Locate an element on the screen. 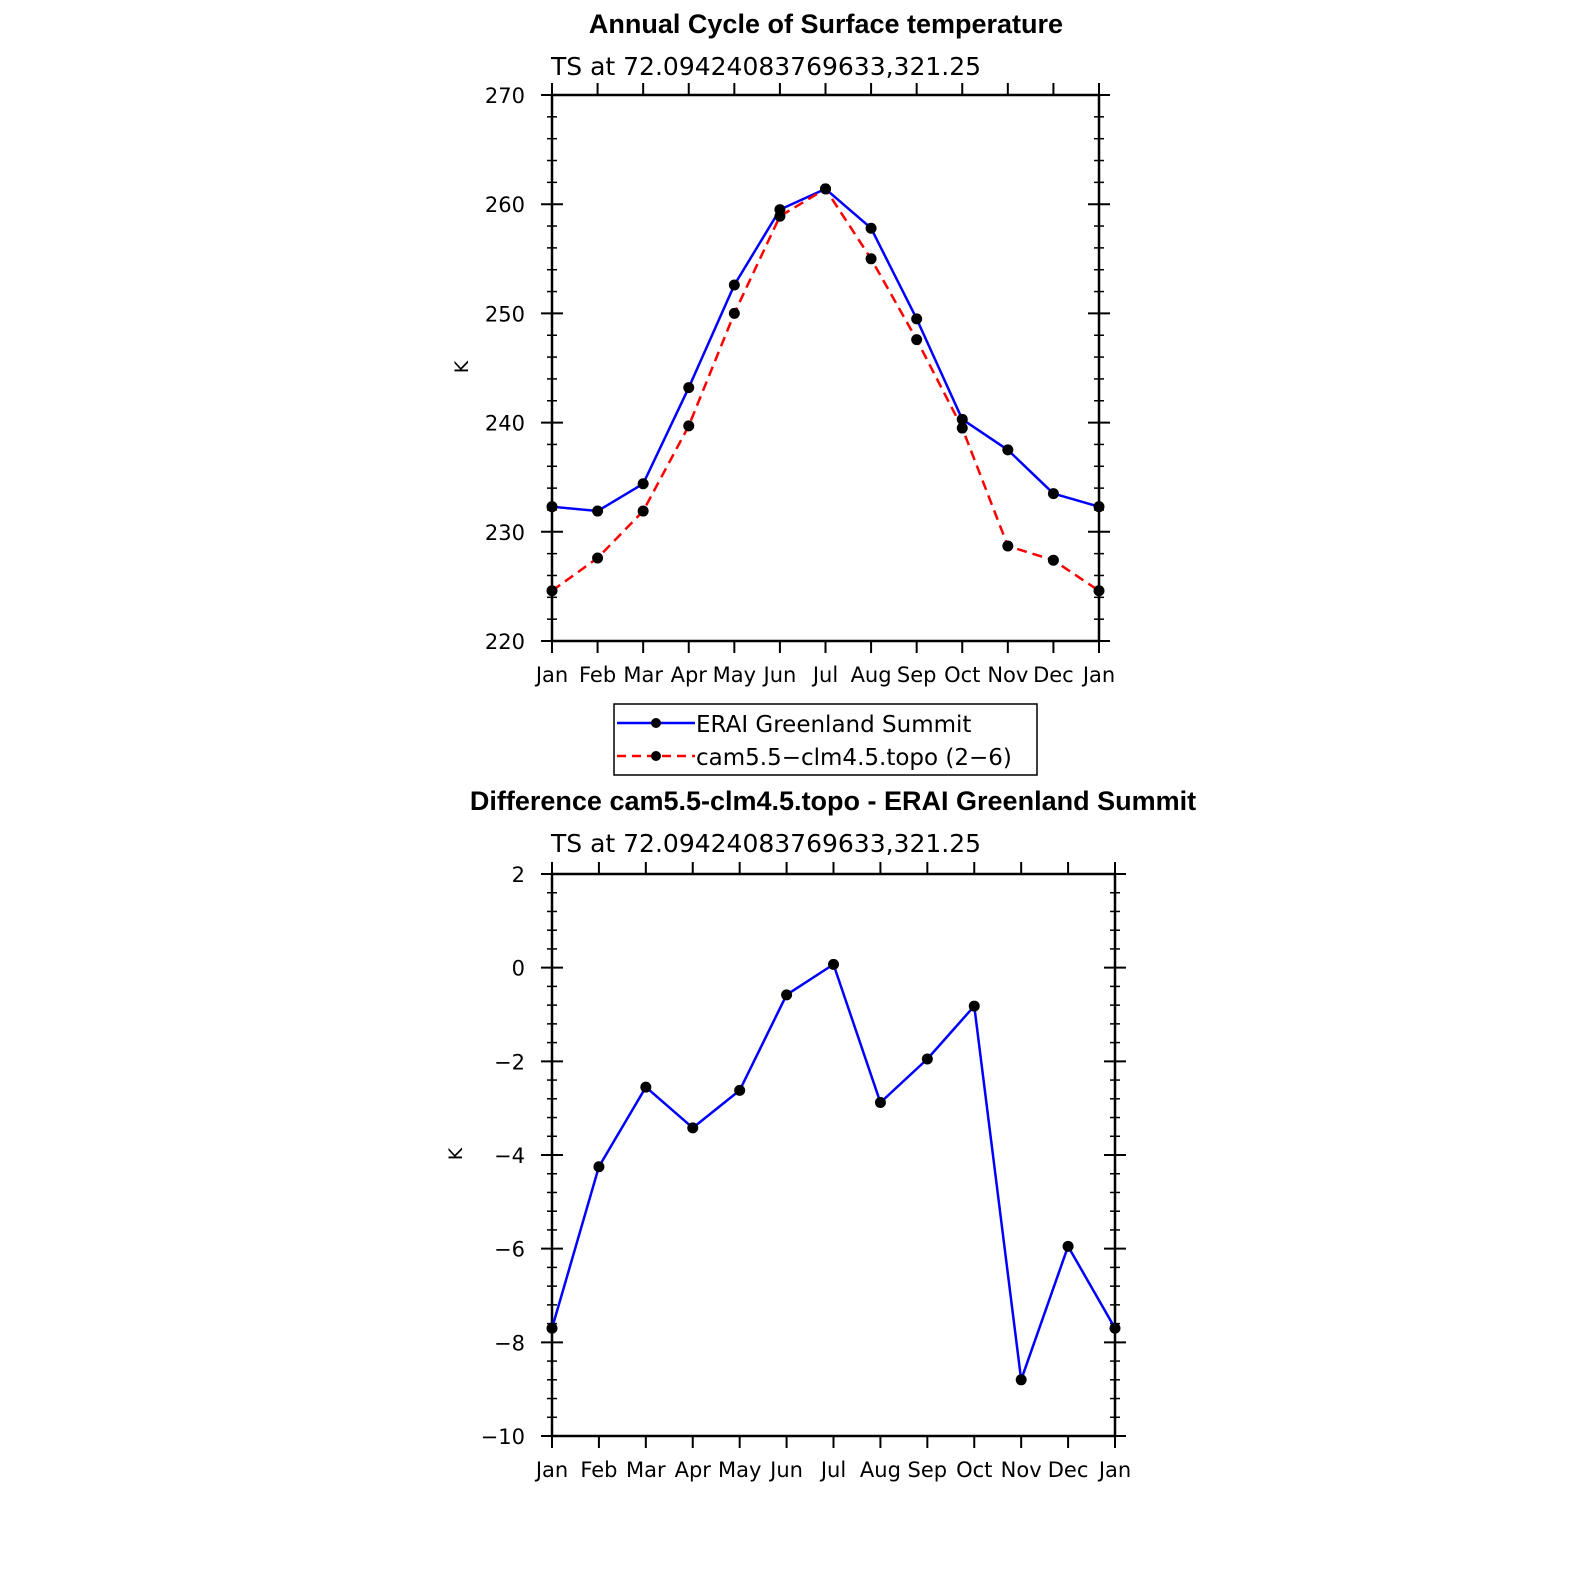 Image resolution: width=1574 pixels, height=1574 pixels. y-tick-label: 0 is located at coordinates (518, 969).